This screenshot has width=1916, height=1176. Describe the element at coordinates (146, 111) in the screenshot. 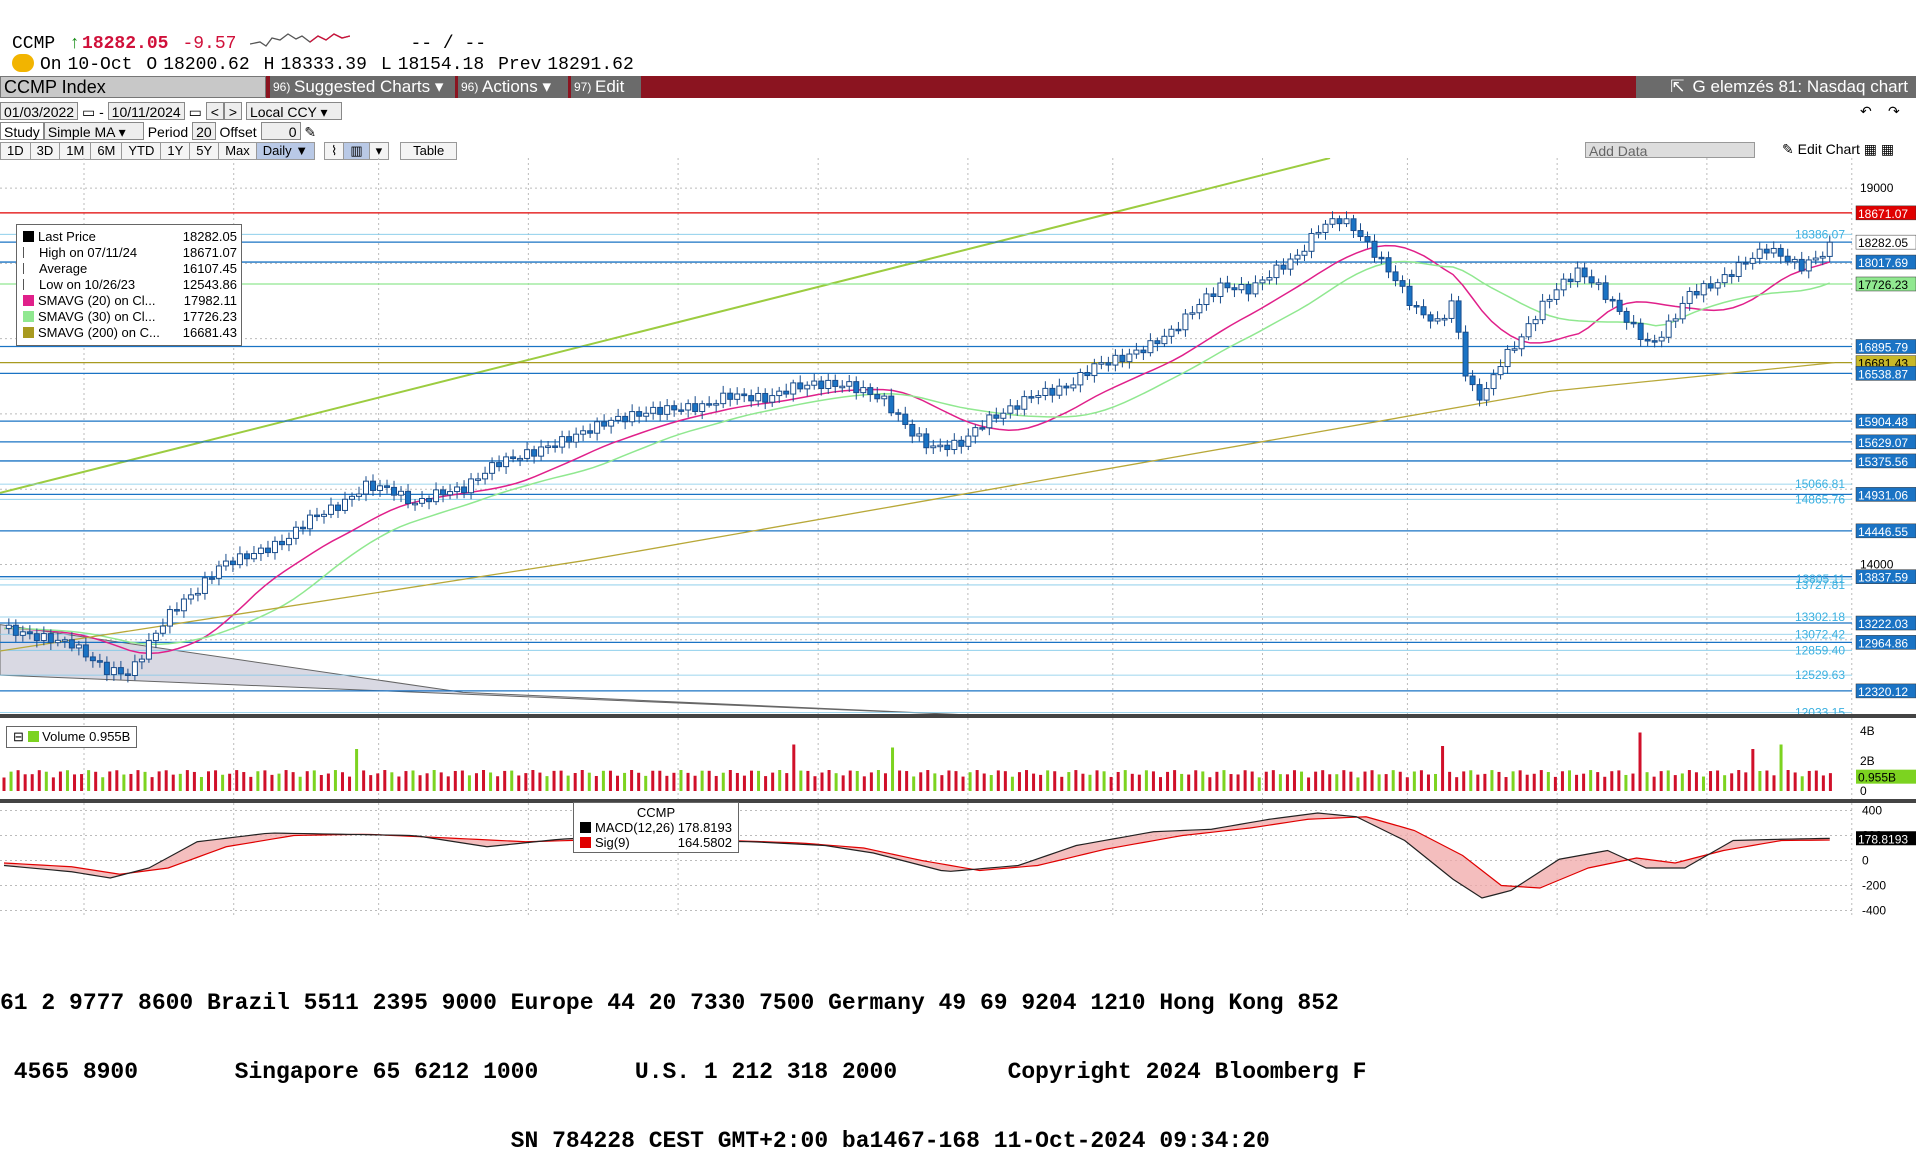

I see `end-date-input: 10/11/2024` at that location.